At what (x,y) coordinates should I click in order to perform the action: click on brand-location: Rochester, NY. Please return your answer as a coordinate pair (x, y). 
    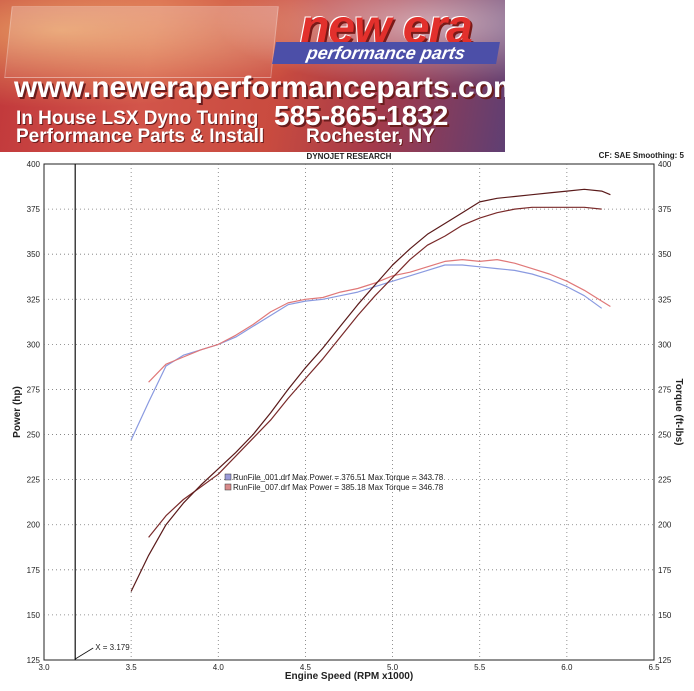
    Looking at the image, I should click on (370, 136).